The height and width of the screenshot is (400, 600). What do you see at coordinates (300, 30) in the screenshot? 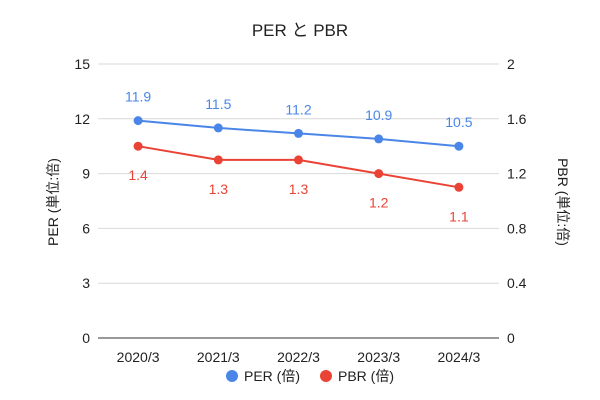
I see `chart-title: PER と PBR` at bounding box center [300, 30].